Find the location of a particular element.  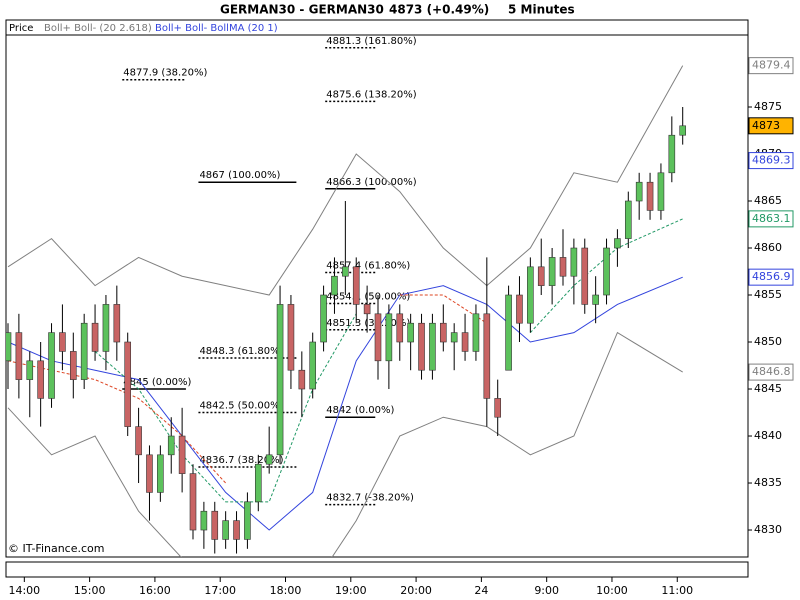

symbol: GERMAN30 - GERMAN30 is located at coordinates (302, 10).